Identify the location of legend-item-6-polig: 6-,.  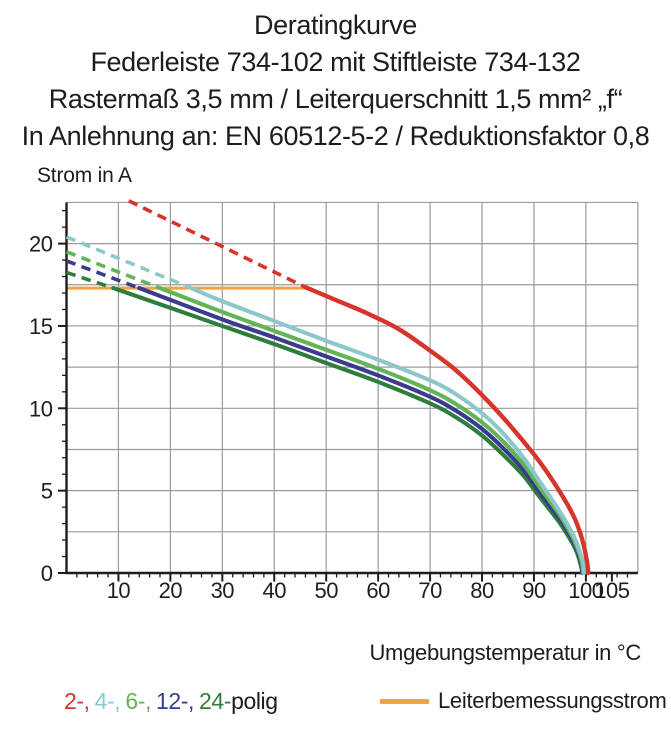
(138, 701).